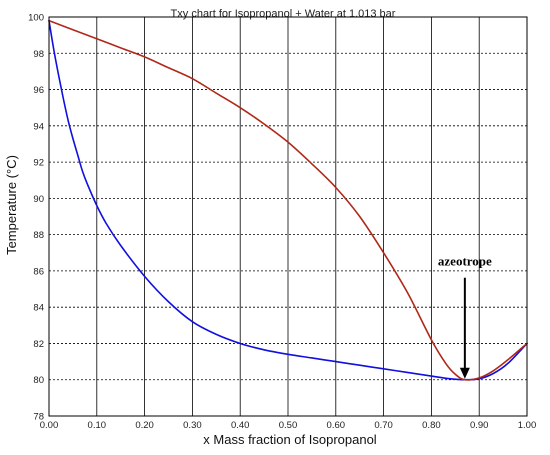  Describe the element at coordinates (38, 54) in the screenshot. I see `y-tick-label: 98` at that location.